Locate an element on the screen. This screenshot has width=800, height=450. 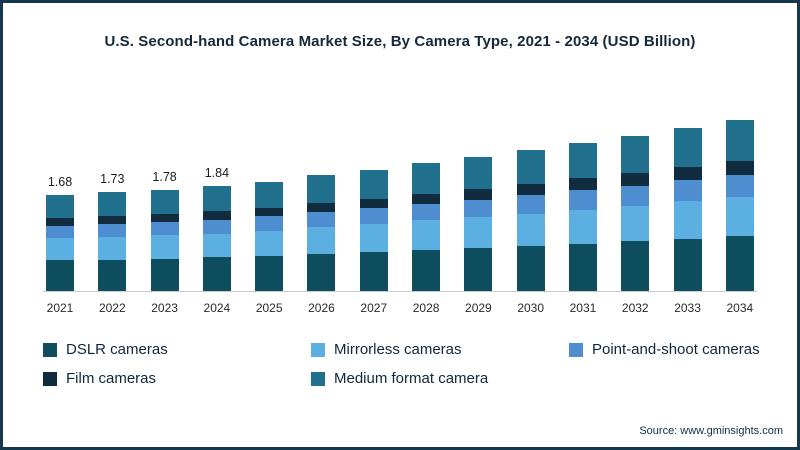
x-axis-label: 2032 is located at coordinates (635, 308).